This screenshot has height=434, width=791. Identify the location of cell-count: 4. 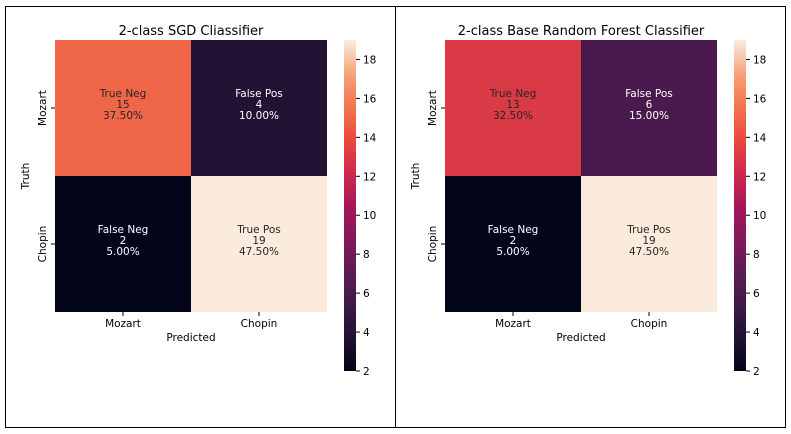
(259, 105).